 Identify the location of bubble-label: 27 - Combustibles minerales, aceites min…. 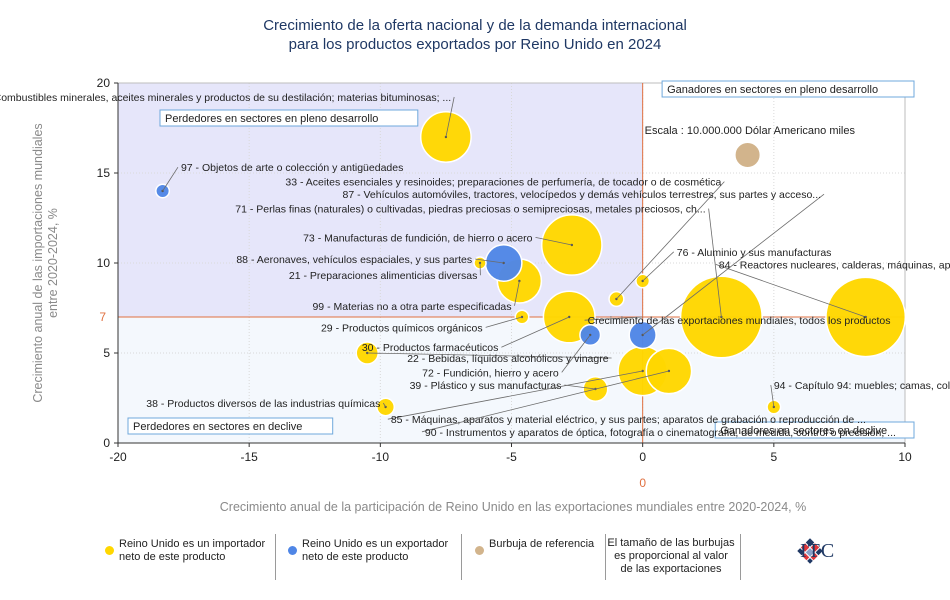
(225, 98).